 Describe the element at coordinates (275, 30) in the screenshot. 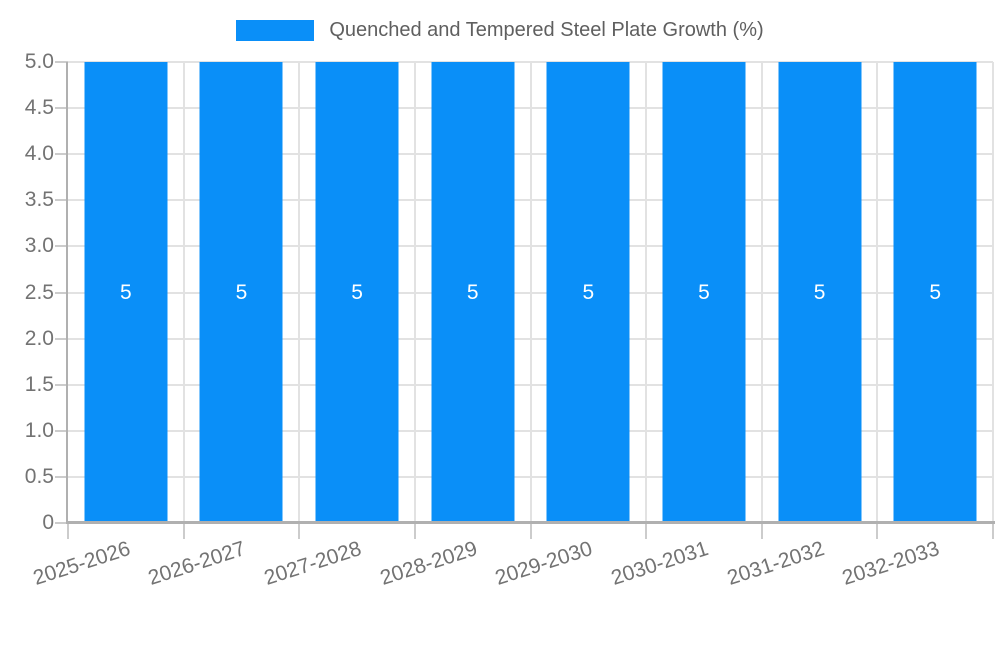

I see `legend-swatch-icon` at that location.